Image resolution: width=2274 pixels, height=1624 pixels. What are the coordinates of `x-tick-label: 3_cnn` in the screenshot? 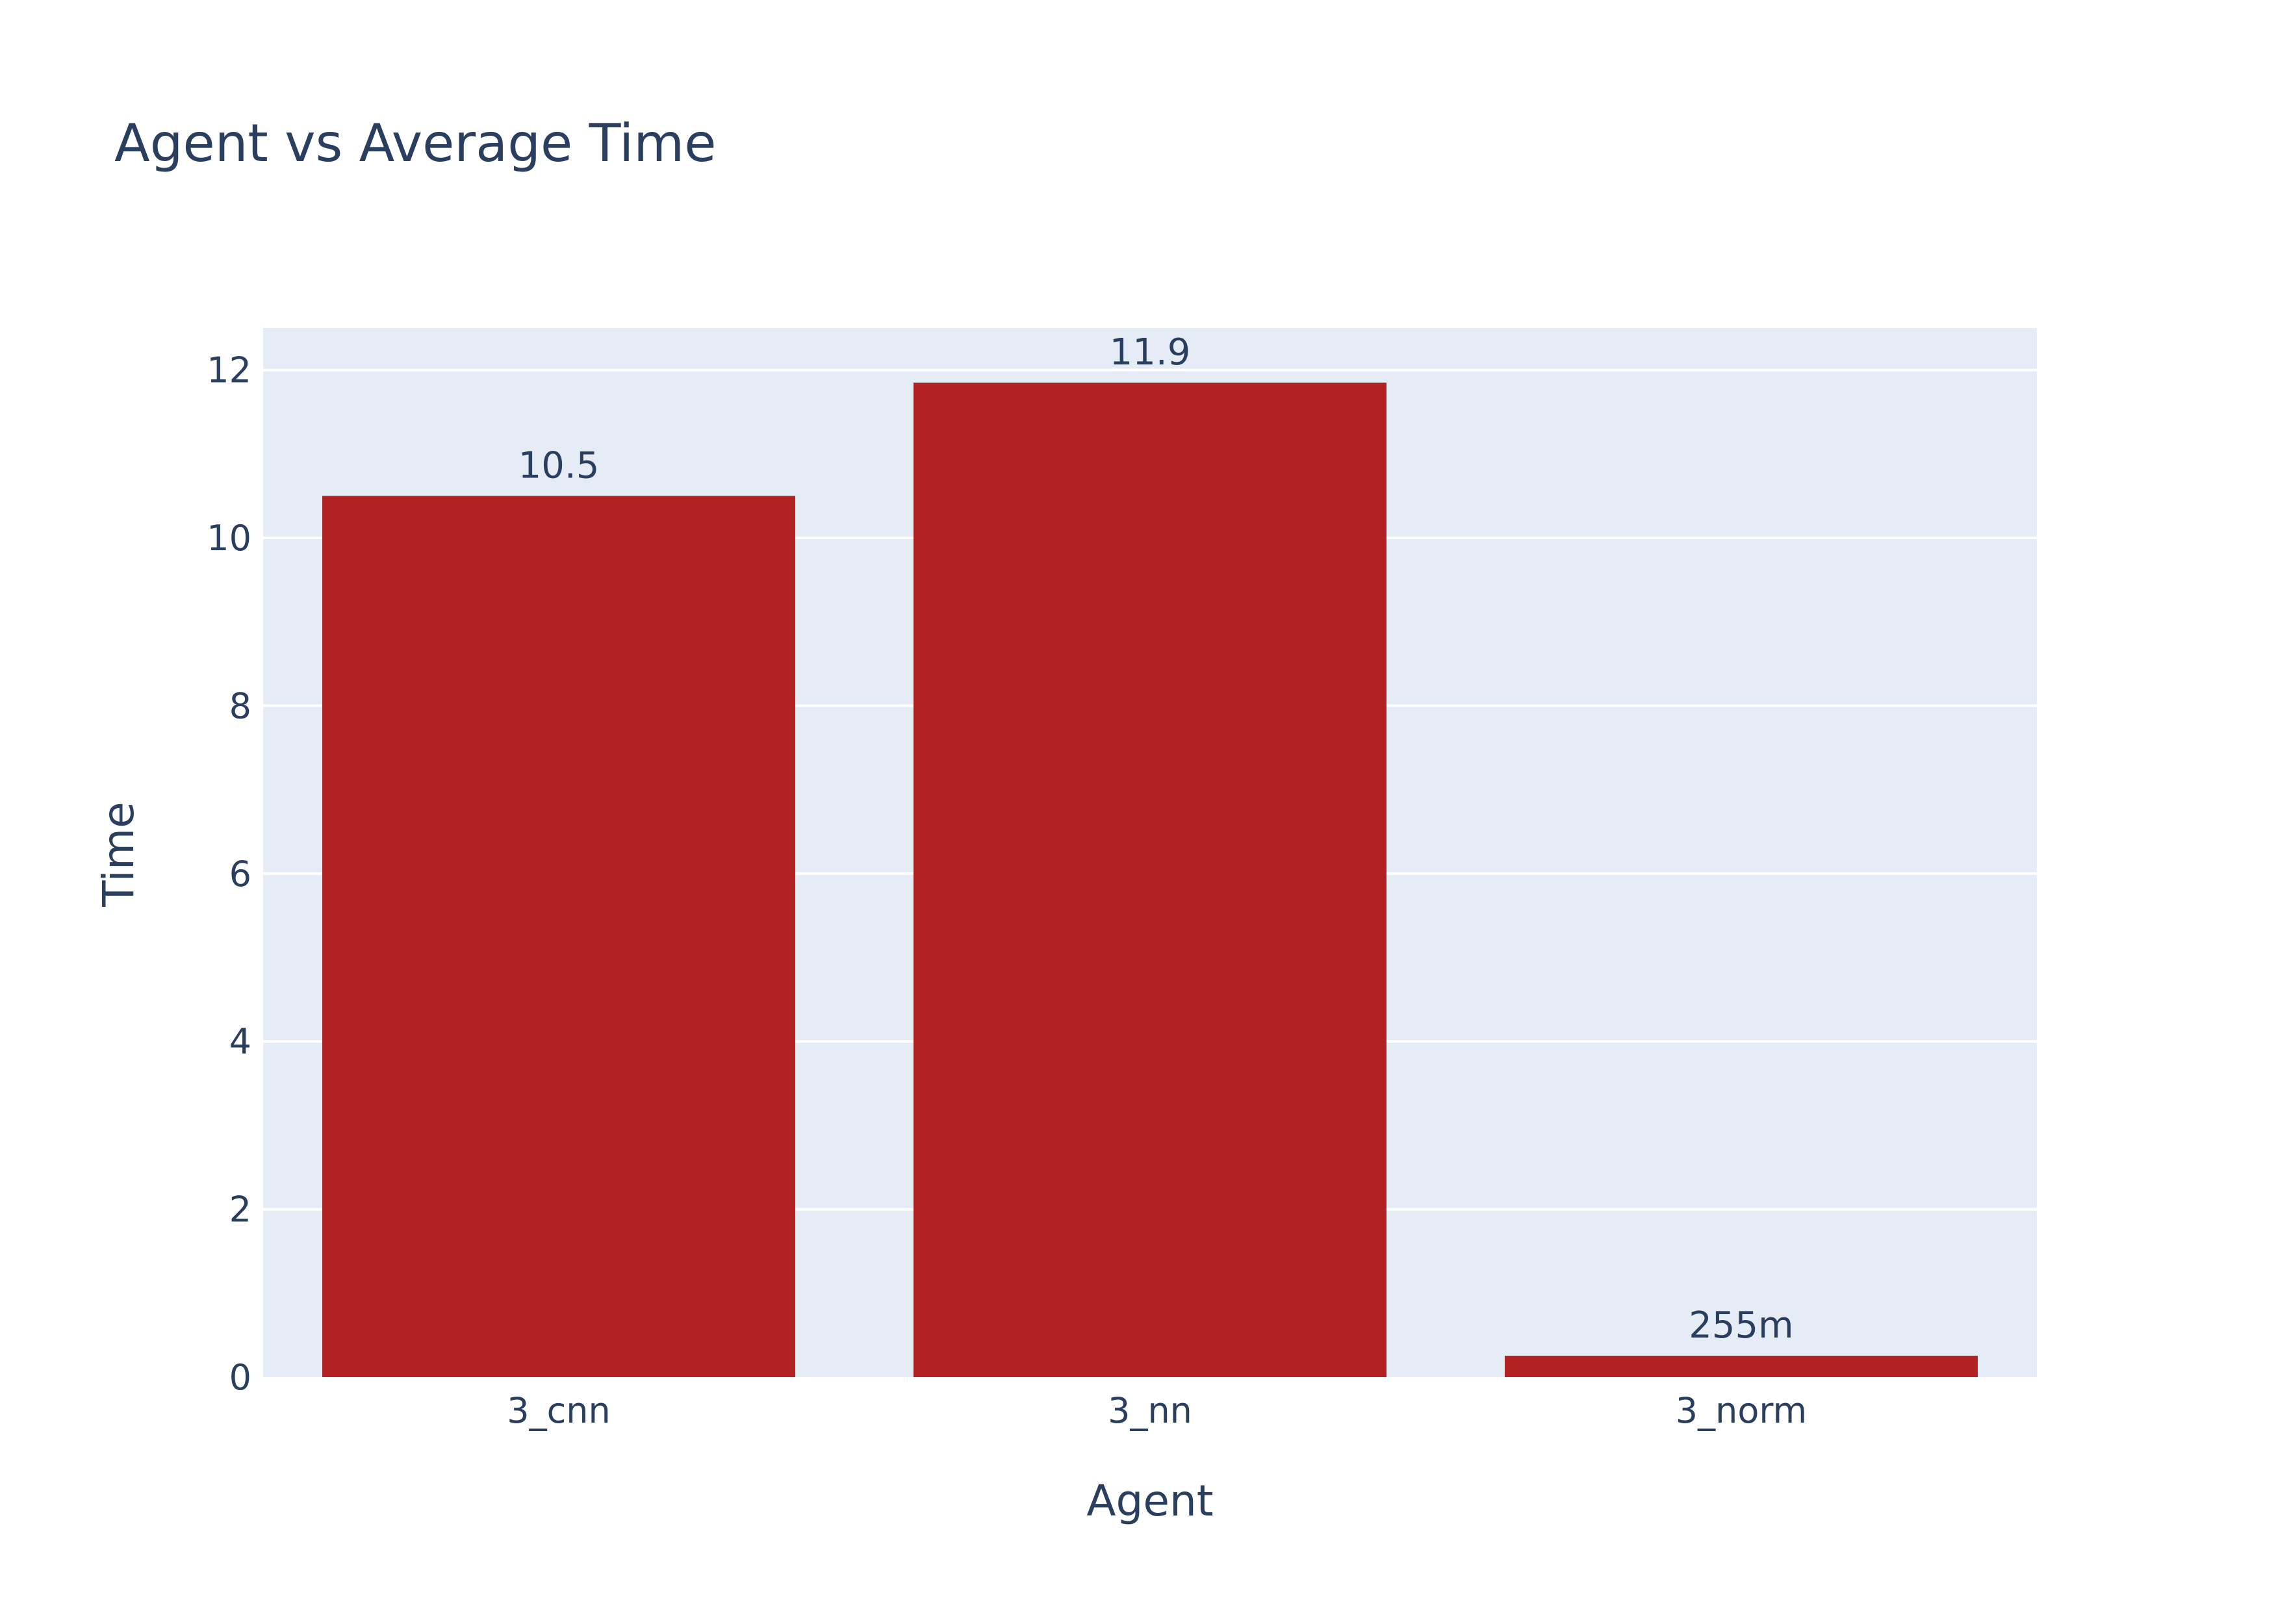 It's located at (559, 1410).